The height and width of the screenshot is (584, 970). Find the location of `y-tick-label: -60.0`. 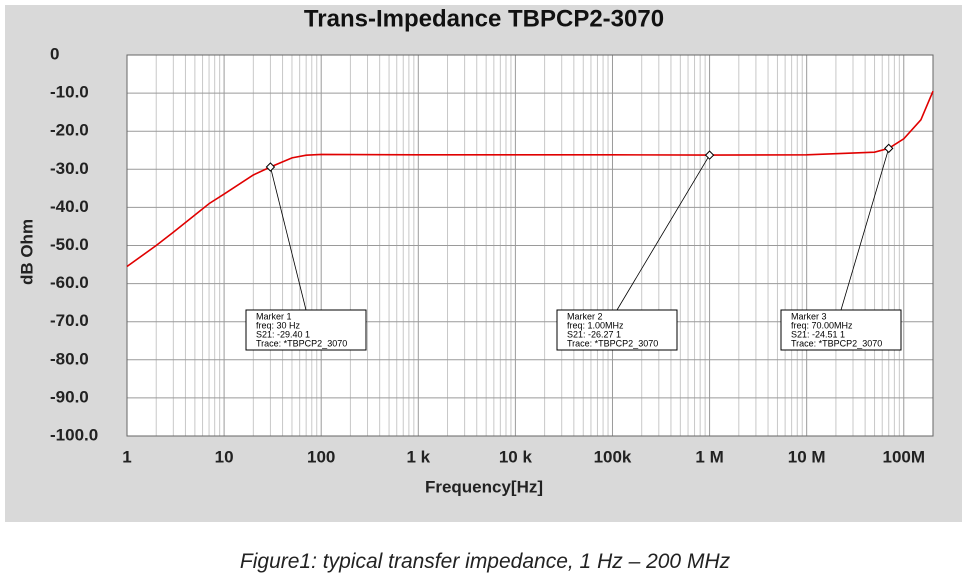

y-tick-label: -60.0 is located at coordinates (69, 282).